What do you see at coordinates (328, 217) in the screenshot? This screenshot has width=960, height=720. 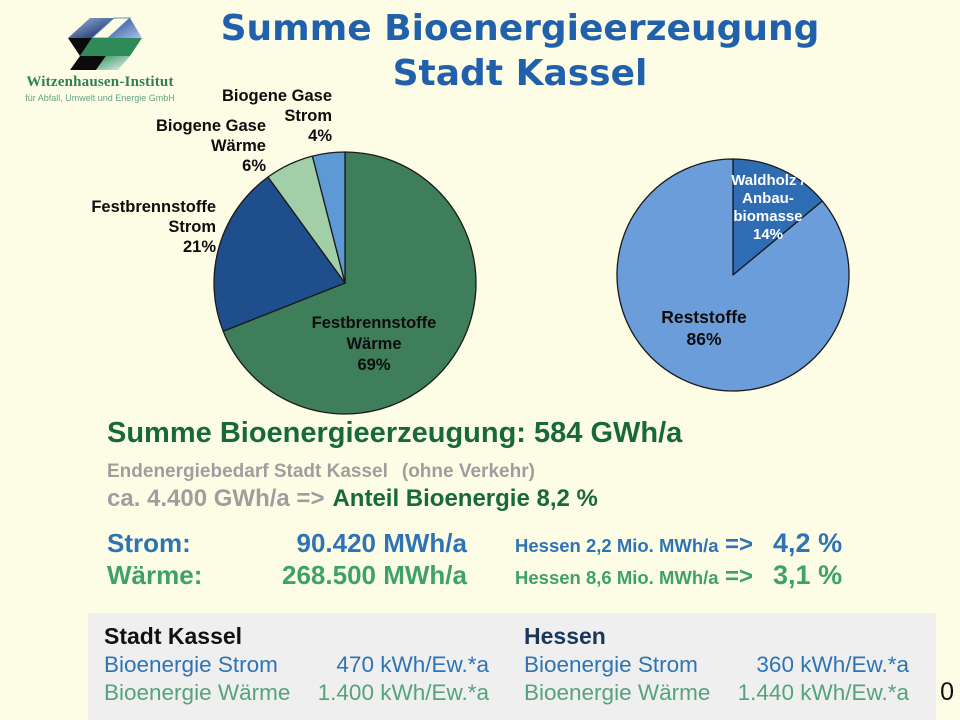 I see `pie-slice-biogene-gase-strom` at bounding box center [328, 217].